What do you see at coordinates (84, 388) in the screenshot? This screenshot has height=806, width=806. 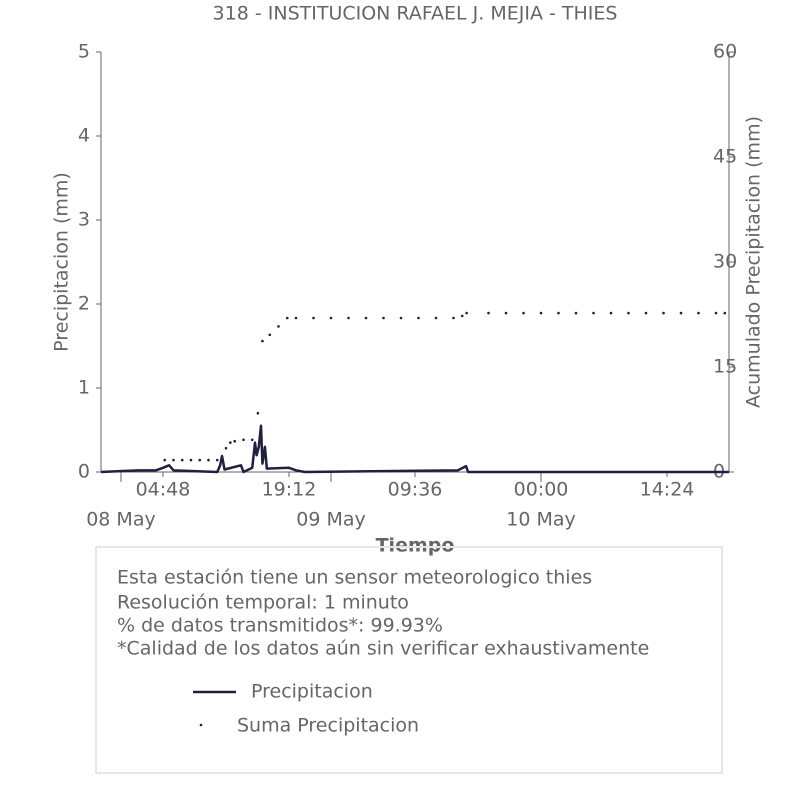 I see `y-tick-label: 1` at bounding box center [84, 388].